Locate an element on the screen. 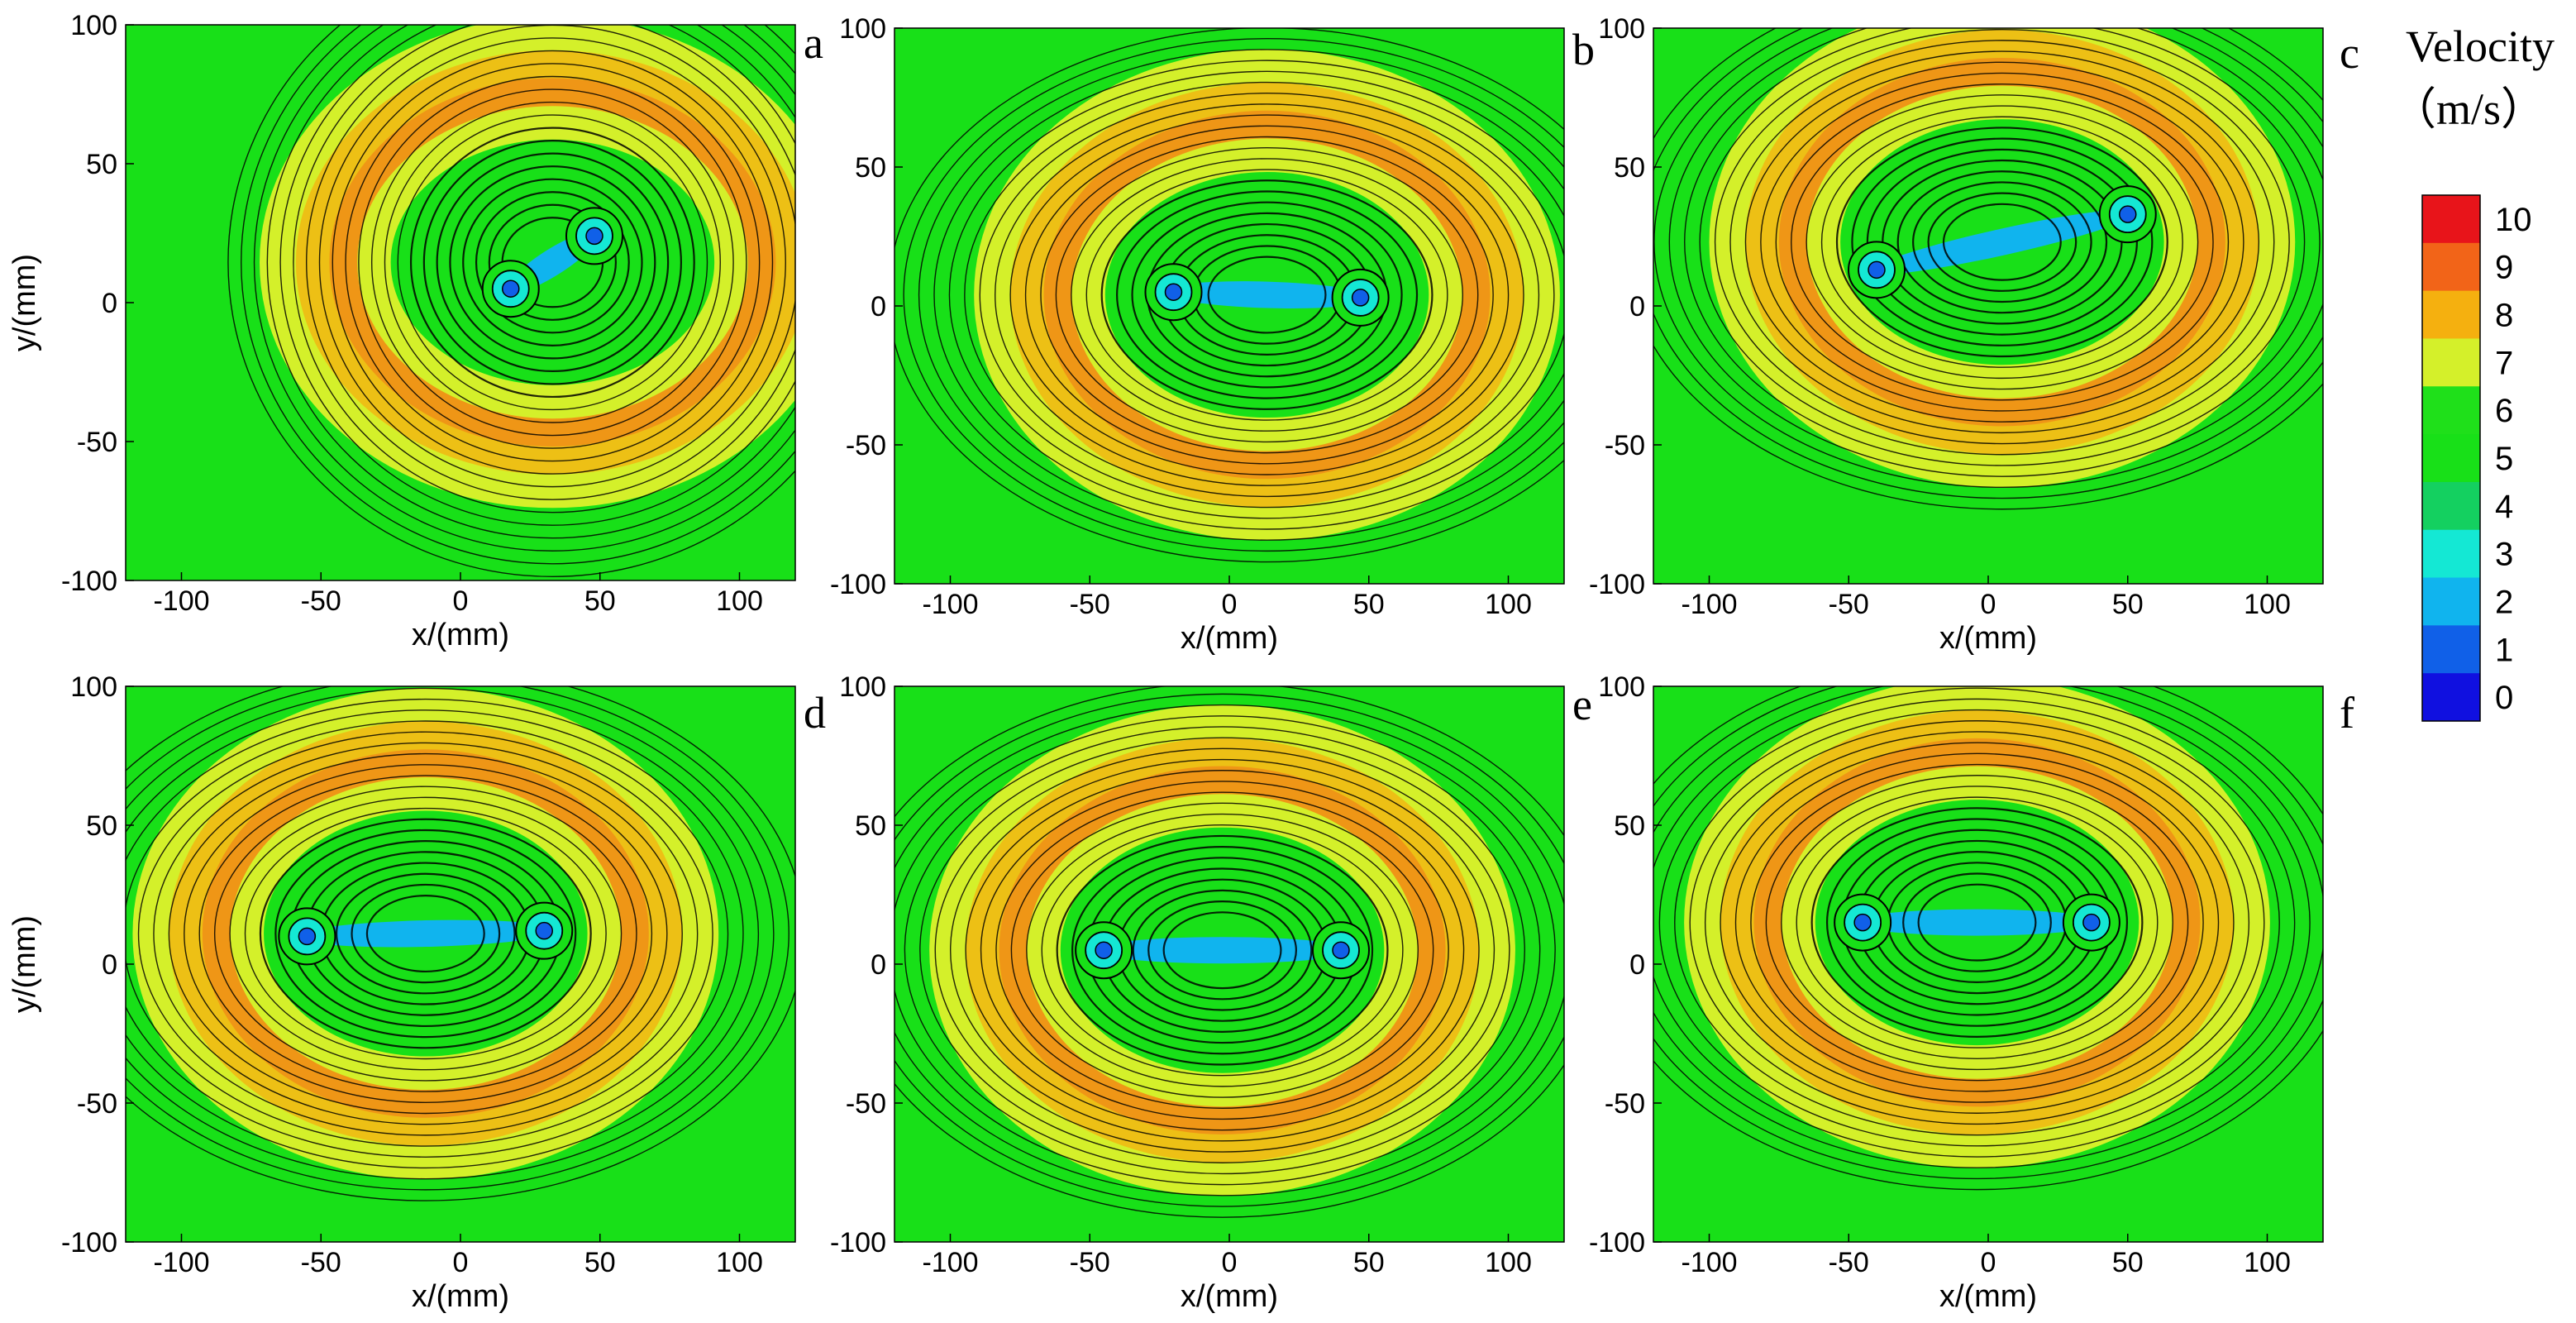  streamlines is located at coordinates (1229, 296).